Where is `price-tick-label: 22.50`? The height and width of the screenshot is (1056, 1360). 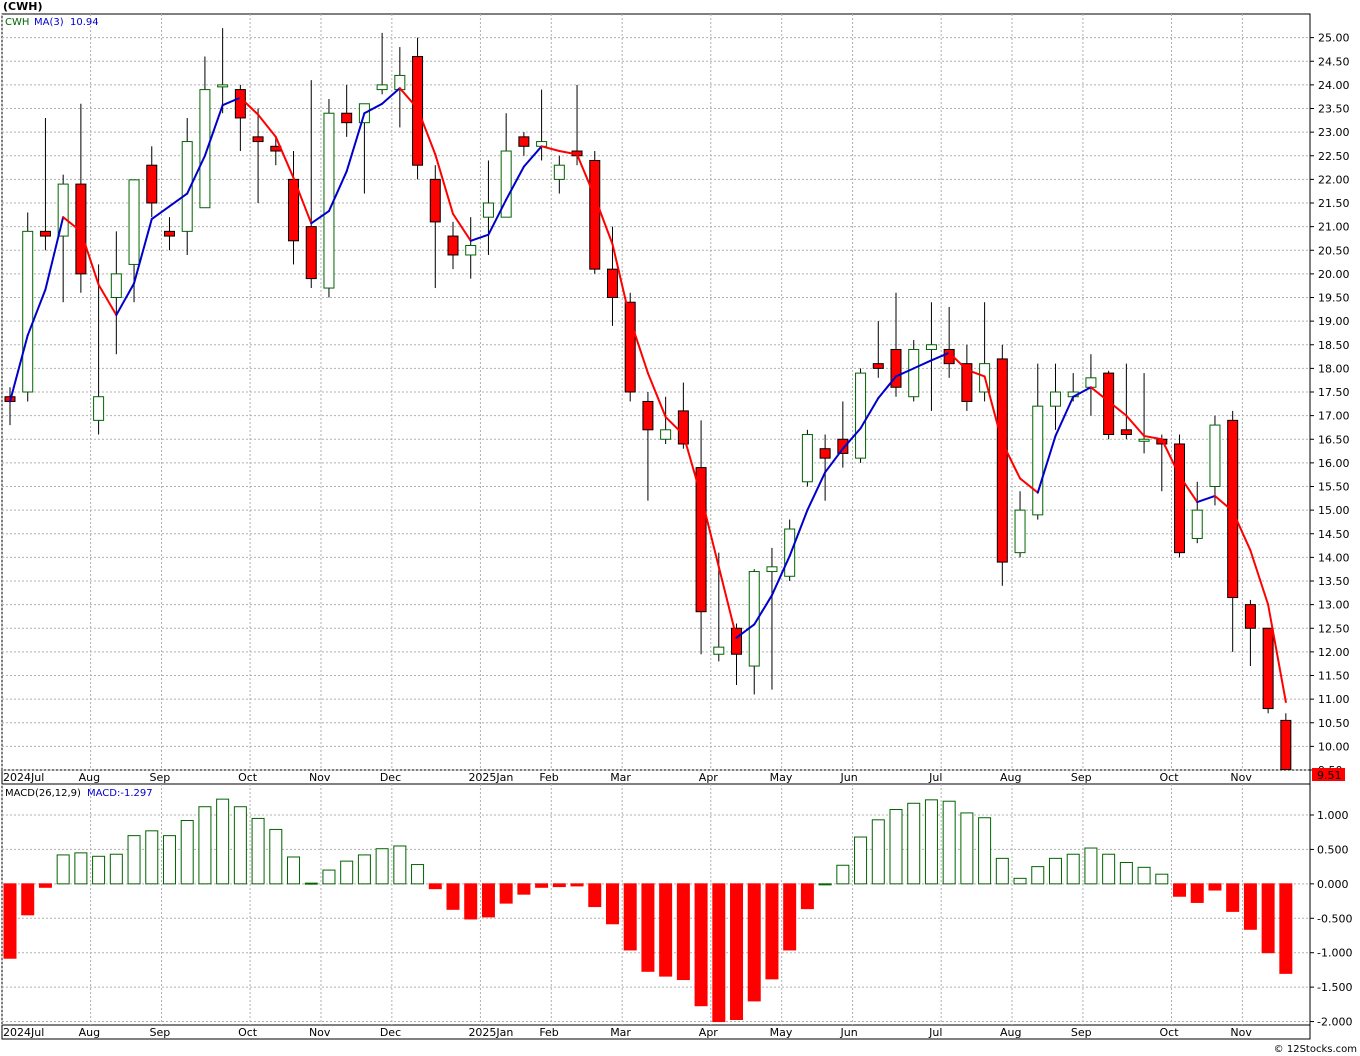 price-tick-label: 22.50 is located at coordinates (1334, 156).